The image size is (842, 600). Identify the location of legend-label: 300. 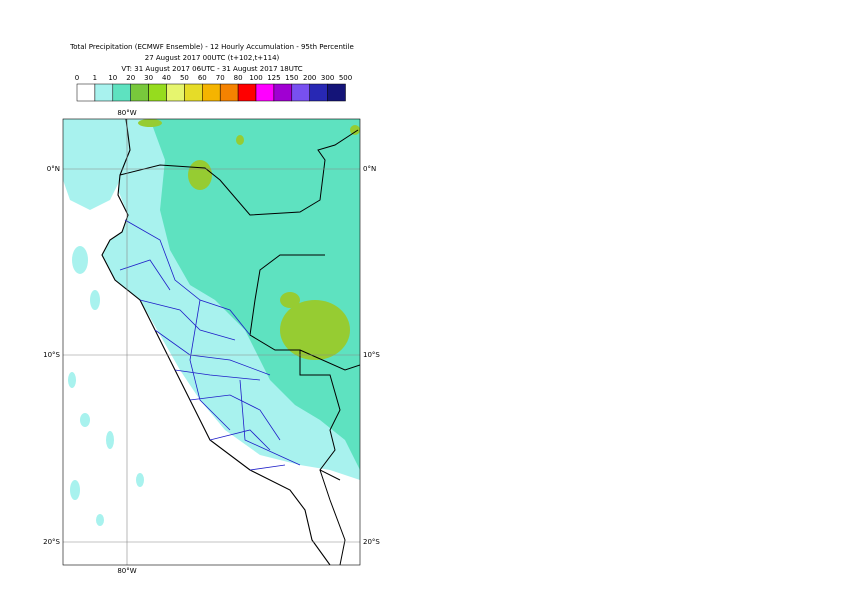
(327, 78).